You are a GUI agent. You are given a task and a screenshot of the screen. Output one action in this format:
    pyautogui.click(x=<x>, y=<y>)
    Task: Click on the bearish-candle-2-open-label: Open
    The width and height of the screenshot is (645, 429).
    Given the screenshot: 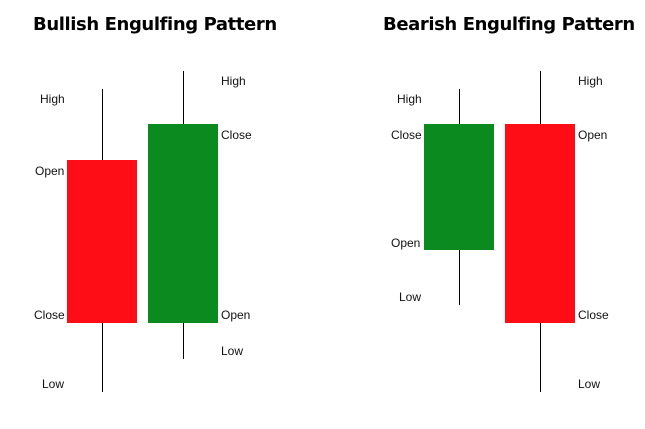 What is the action you would take?
    pyautogui.click(x=593, y=135)
    